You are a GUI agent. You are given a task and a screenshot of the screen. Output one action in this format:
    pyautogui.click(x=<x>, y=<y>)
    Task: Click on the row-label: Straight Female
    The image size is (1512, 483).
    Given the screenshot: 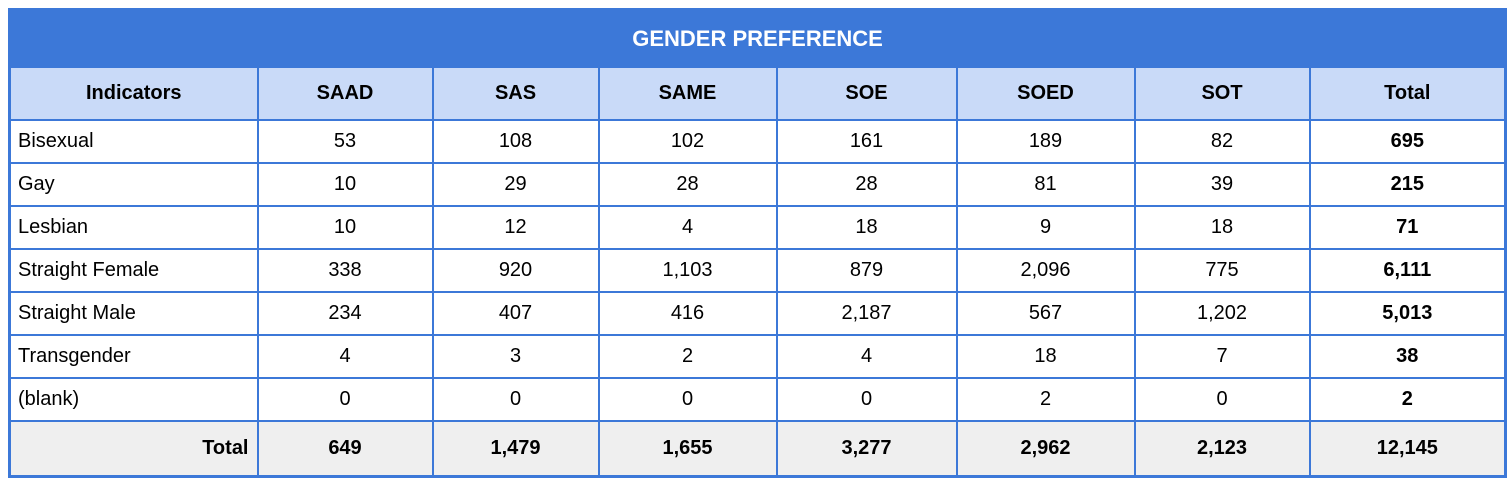 What is the action you would take?
    pyautogui.click(x=133, y=270)
    